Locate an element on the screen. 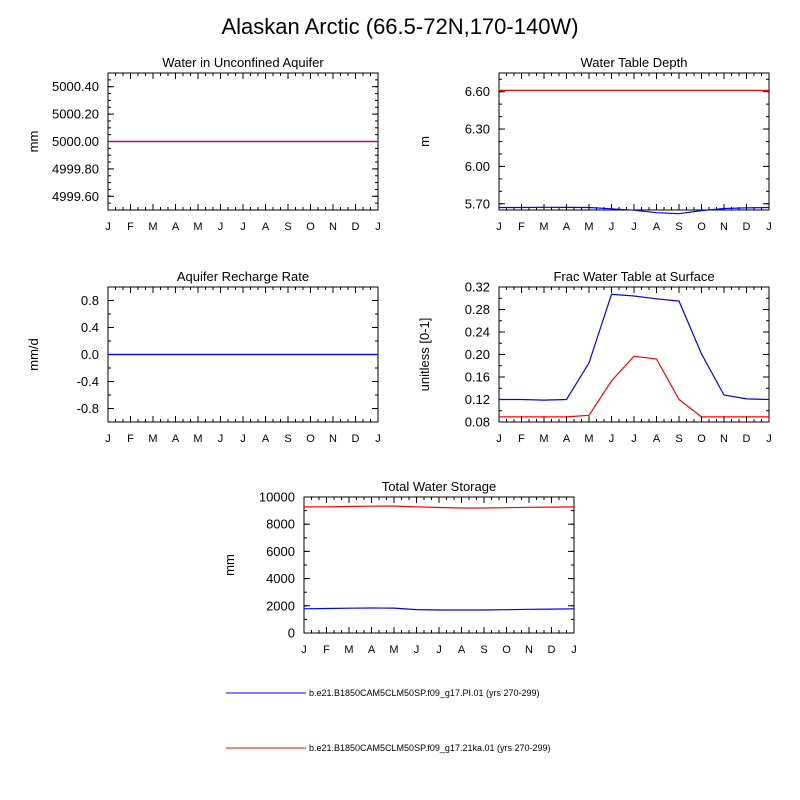 This screenshot has height=800, width=800. chart-title: Water Table Depth is located at coordinates (634, 62).